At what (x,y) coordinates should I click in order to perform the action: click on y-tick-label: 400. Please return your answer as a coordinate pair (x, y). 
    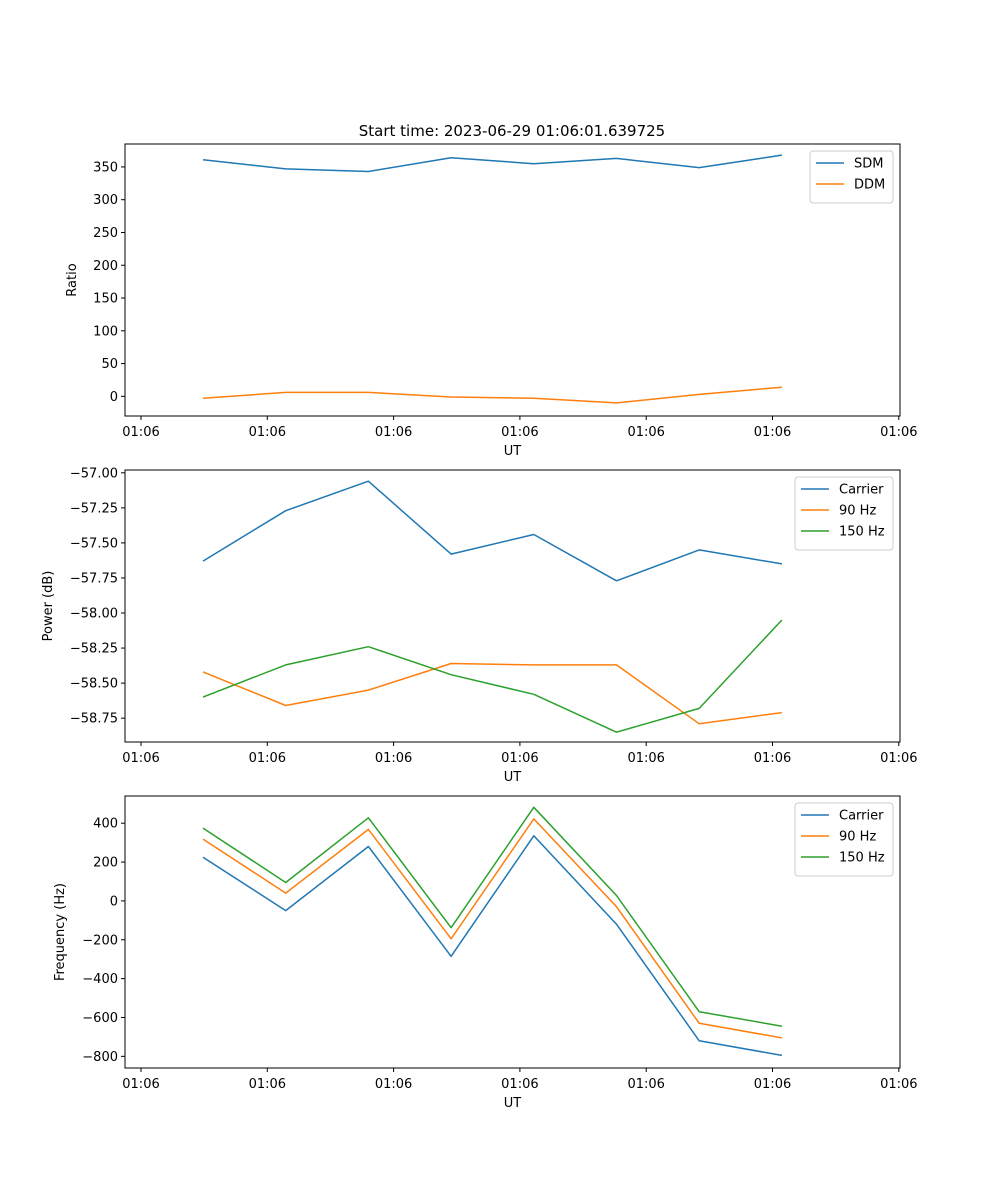
    Looking at the image, I should click on (105, 824).